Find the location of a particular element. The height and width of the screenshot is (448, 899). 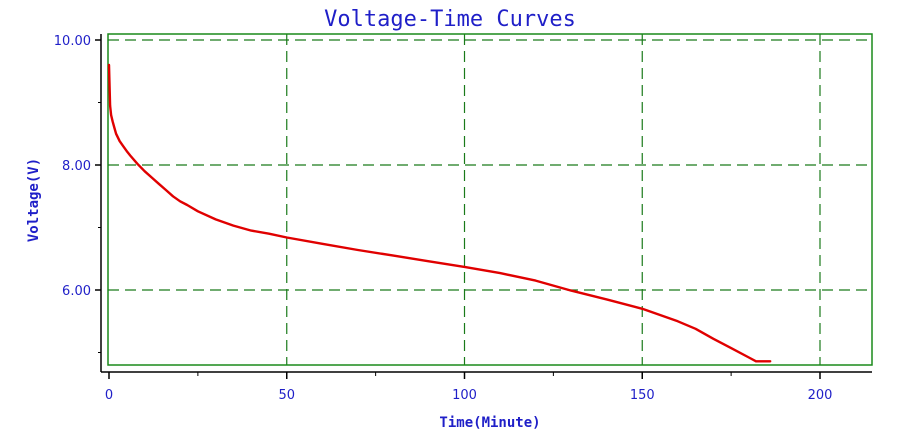

x-tick-label: 0 is located at coordinates (109, 395).